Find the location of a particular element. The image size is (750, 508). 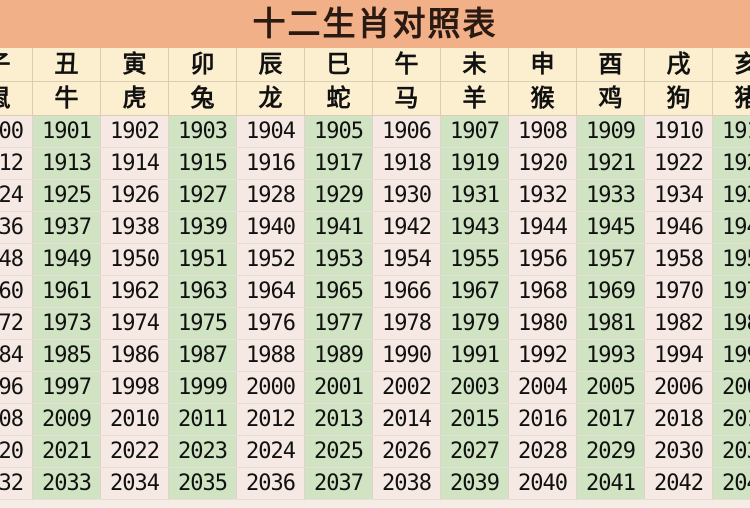

year-cell: 1972 is located at coordinates (16, 324).